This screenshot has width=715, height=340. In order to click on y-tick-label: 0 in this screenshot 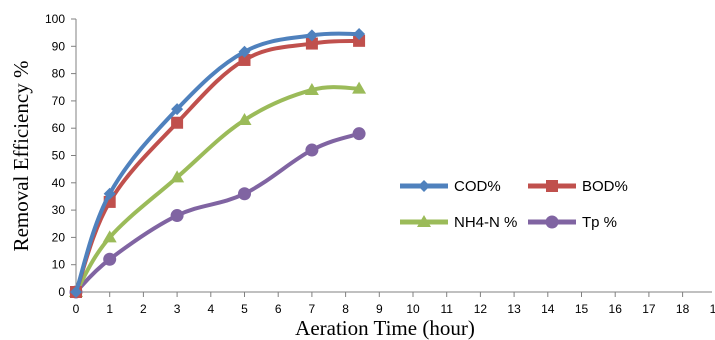, I will do `click(61, 292)`.